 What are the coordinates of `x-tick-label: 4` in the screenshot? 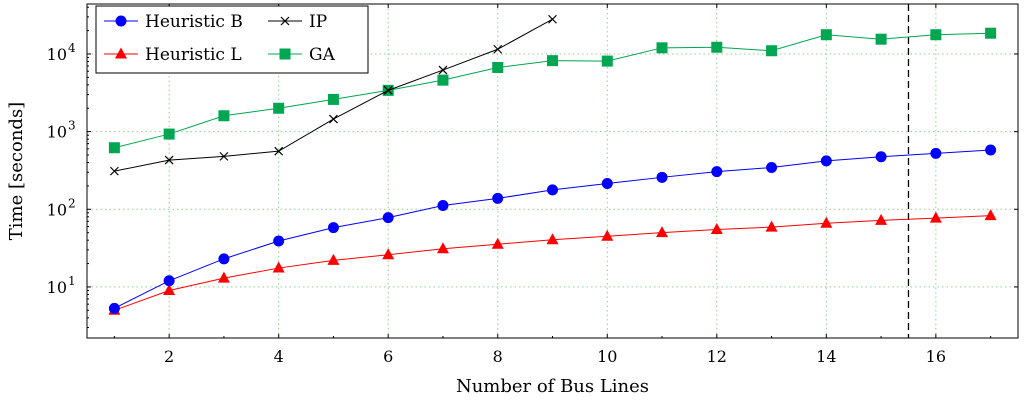 It's located at (279, 356).